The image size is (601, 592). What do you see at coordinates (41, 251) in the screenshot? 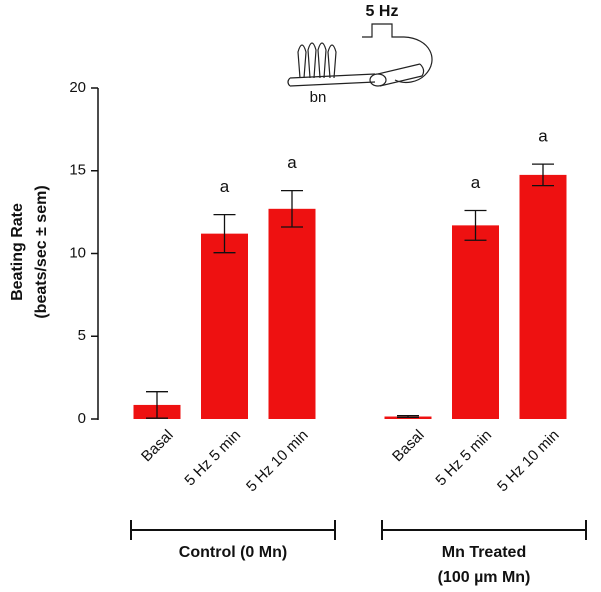
I see `y-axis-title: (beats/sec ± sem)` at bounding box center [41, 251].